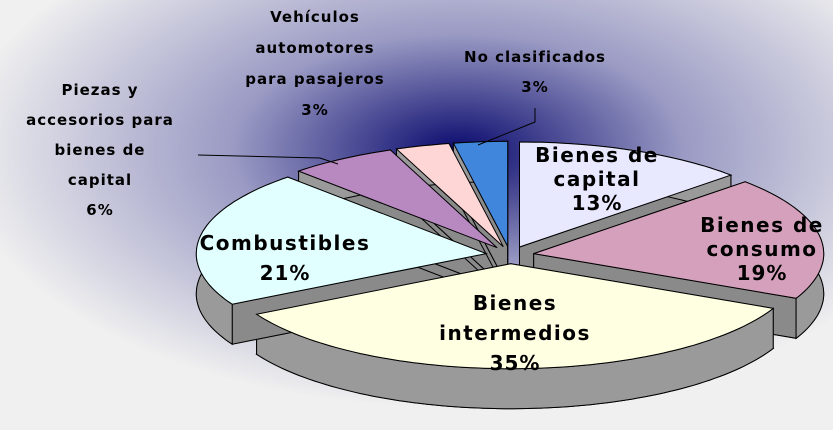 The image size is (833, 430). I want to click on value-label: 21%, so click(285, 273).